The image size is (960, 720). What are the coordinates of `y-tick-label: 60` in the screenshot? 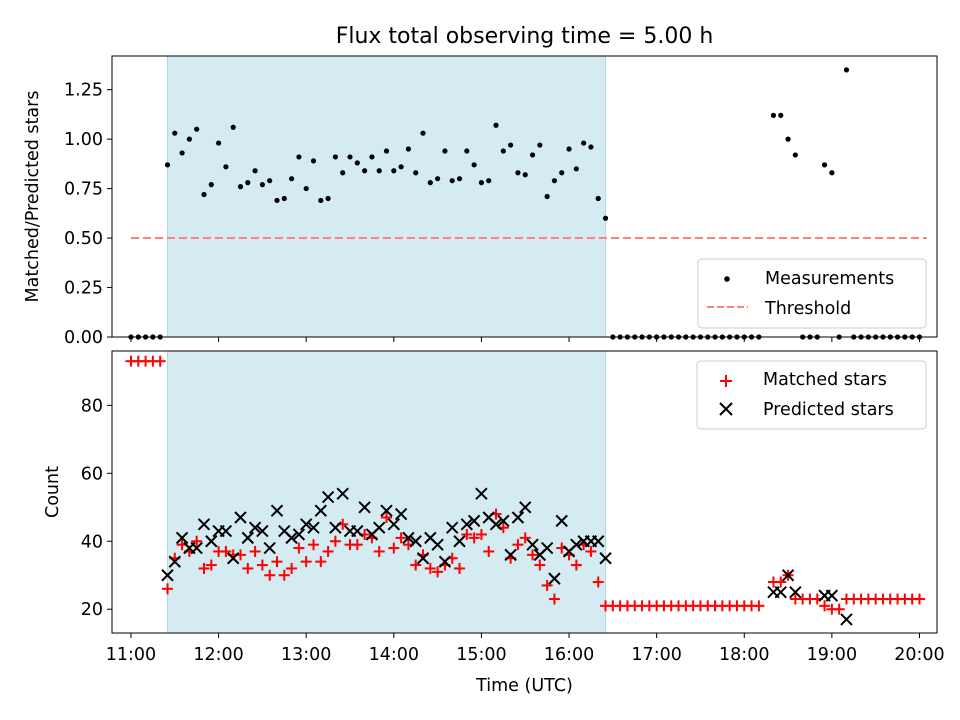 It's located at (92, 474).